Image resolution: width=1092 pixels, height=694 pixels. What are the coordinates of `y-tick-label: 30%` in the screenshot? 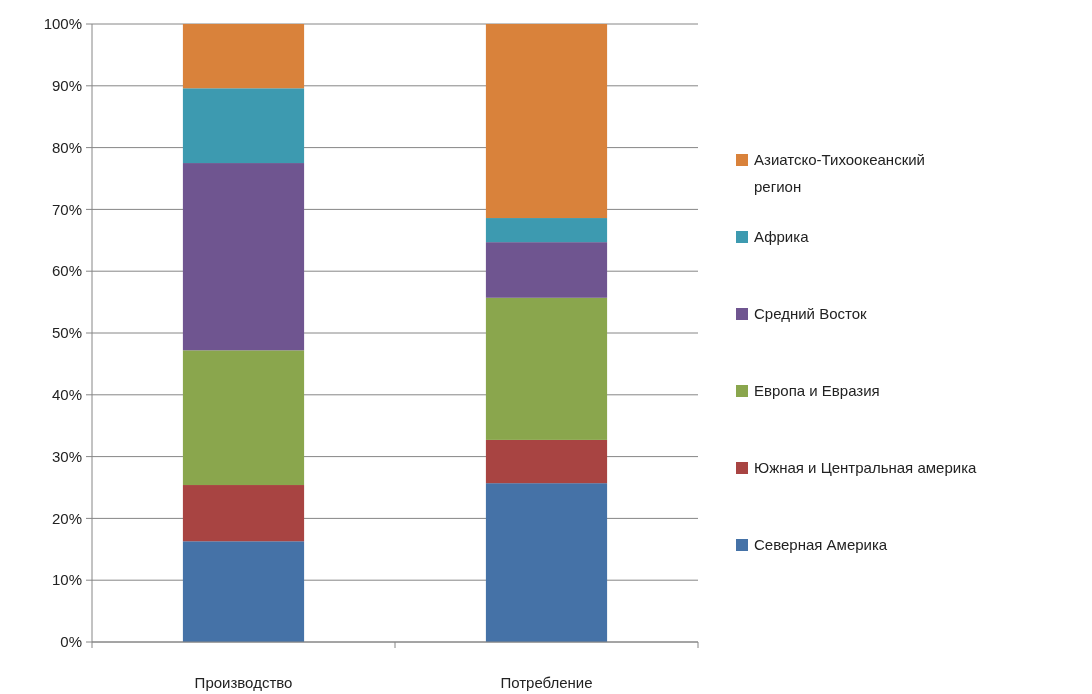 It's located at (66, 456).